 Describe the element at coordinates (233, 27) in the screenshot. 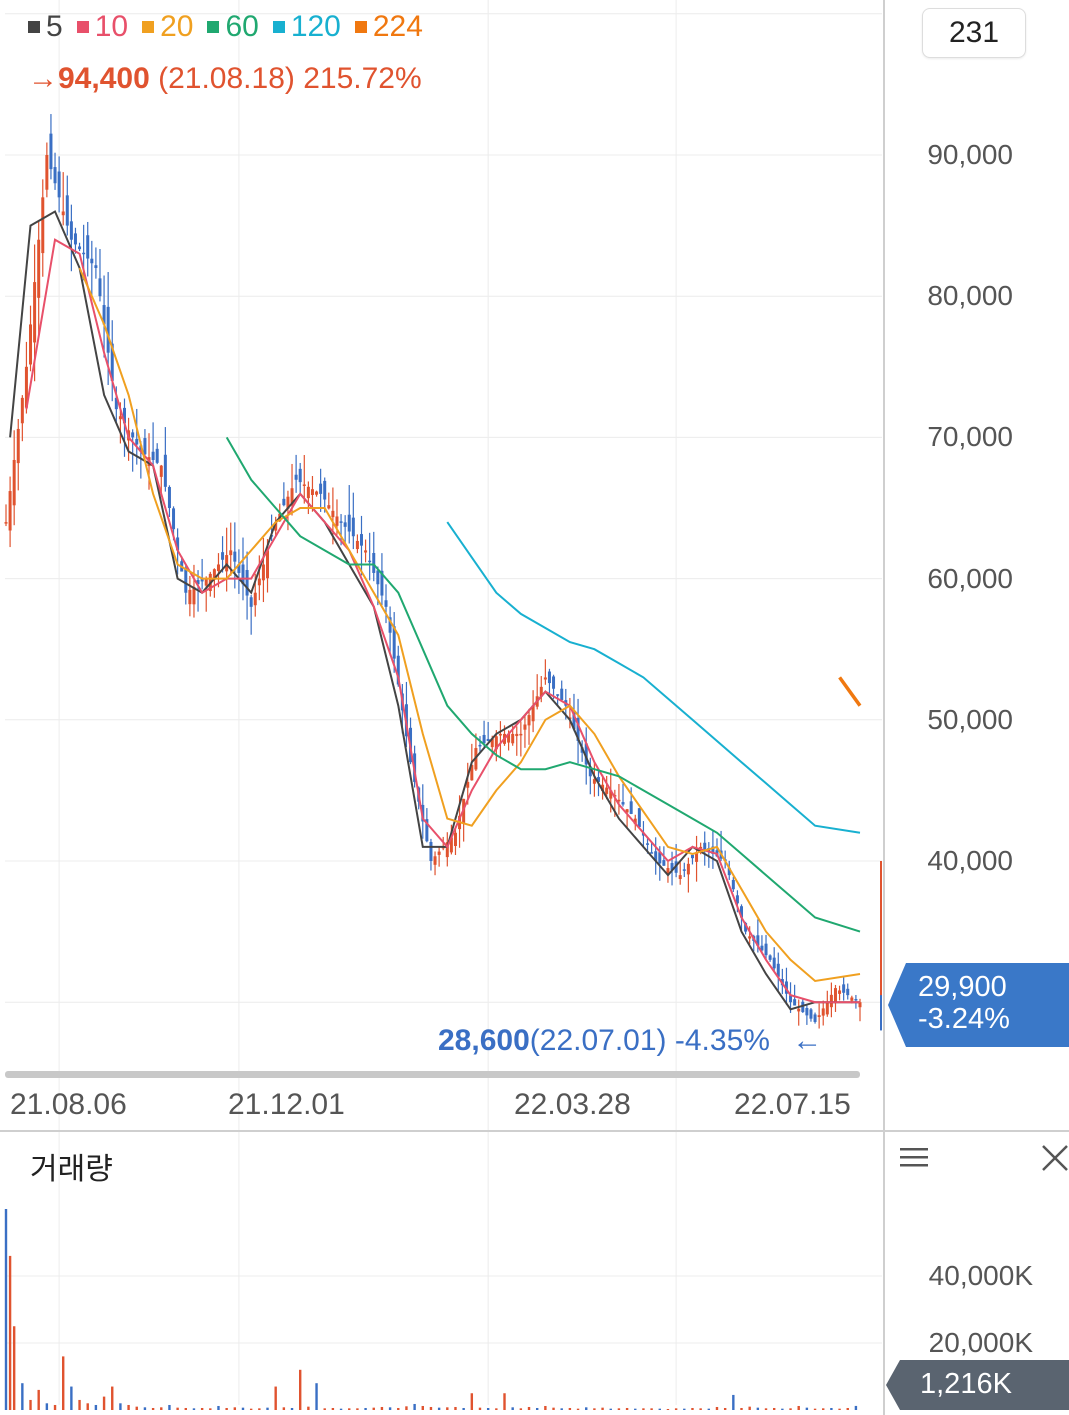

I see `legend-item-60: 60` at that location.